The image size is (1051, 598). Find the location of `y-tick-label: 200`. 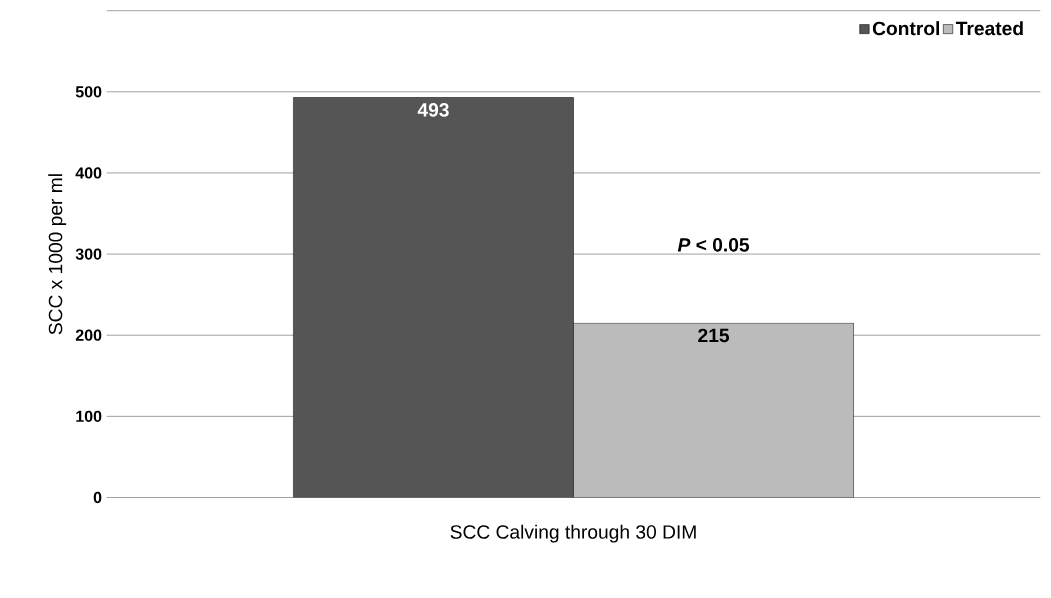

y-tick-label: 200 is located at coordinates (88, 335).